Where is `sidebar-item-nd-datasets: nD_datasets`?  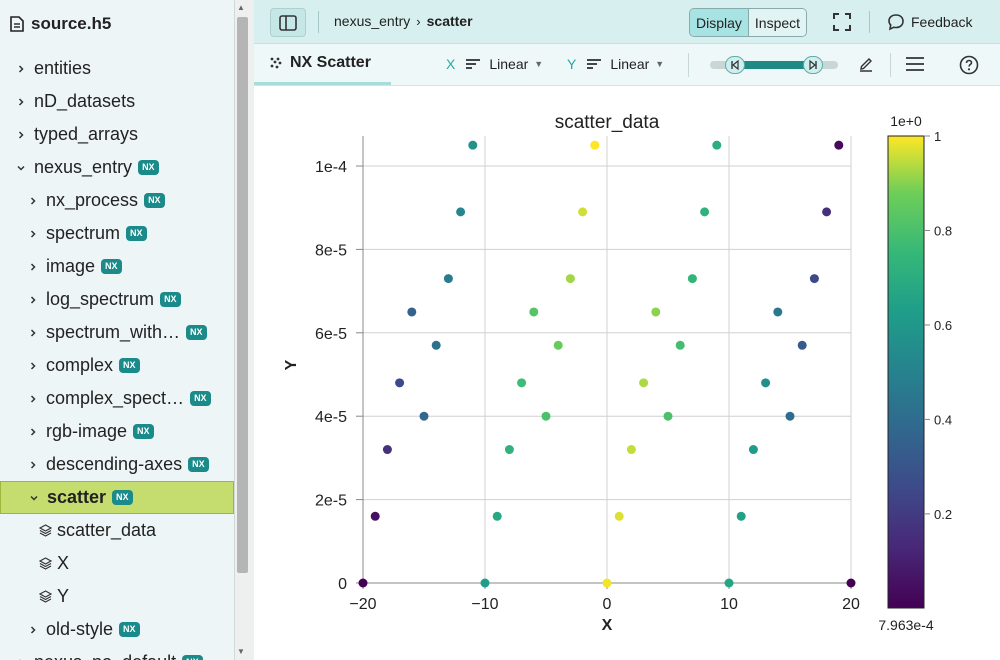
sidebar-item-nd-datasets: nD_datasets is located at coordinates (117, 101).